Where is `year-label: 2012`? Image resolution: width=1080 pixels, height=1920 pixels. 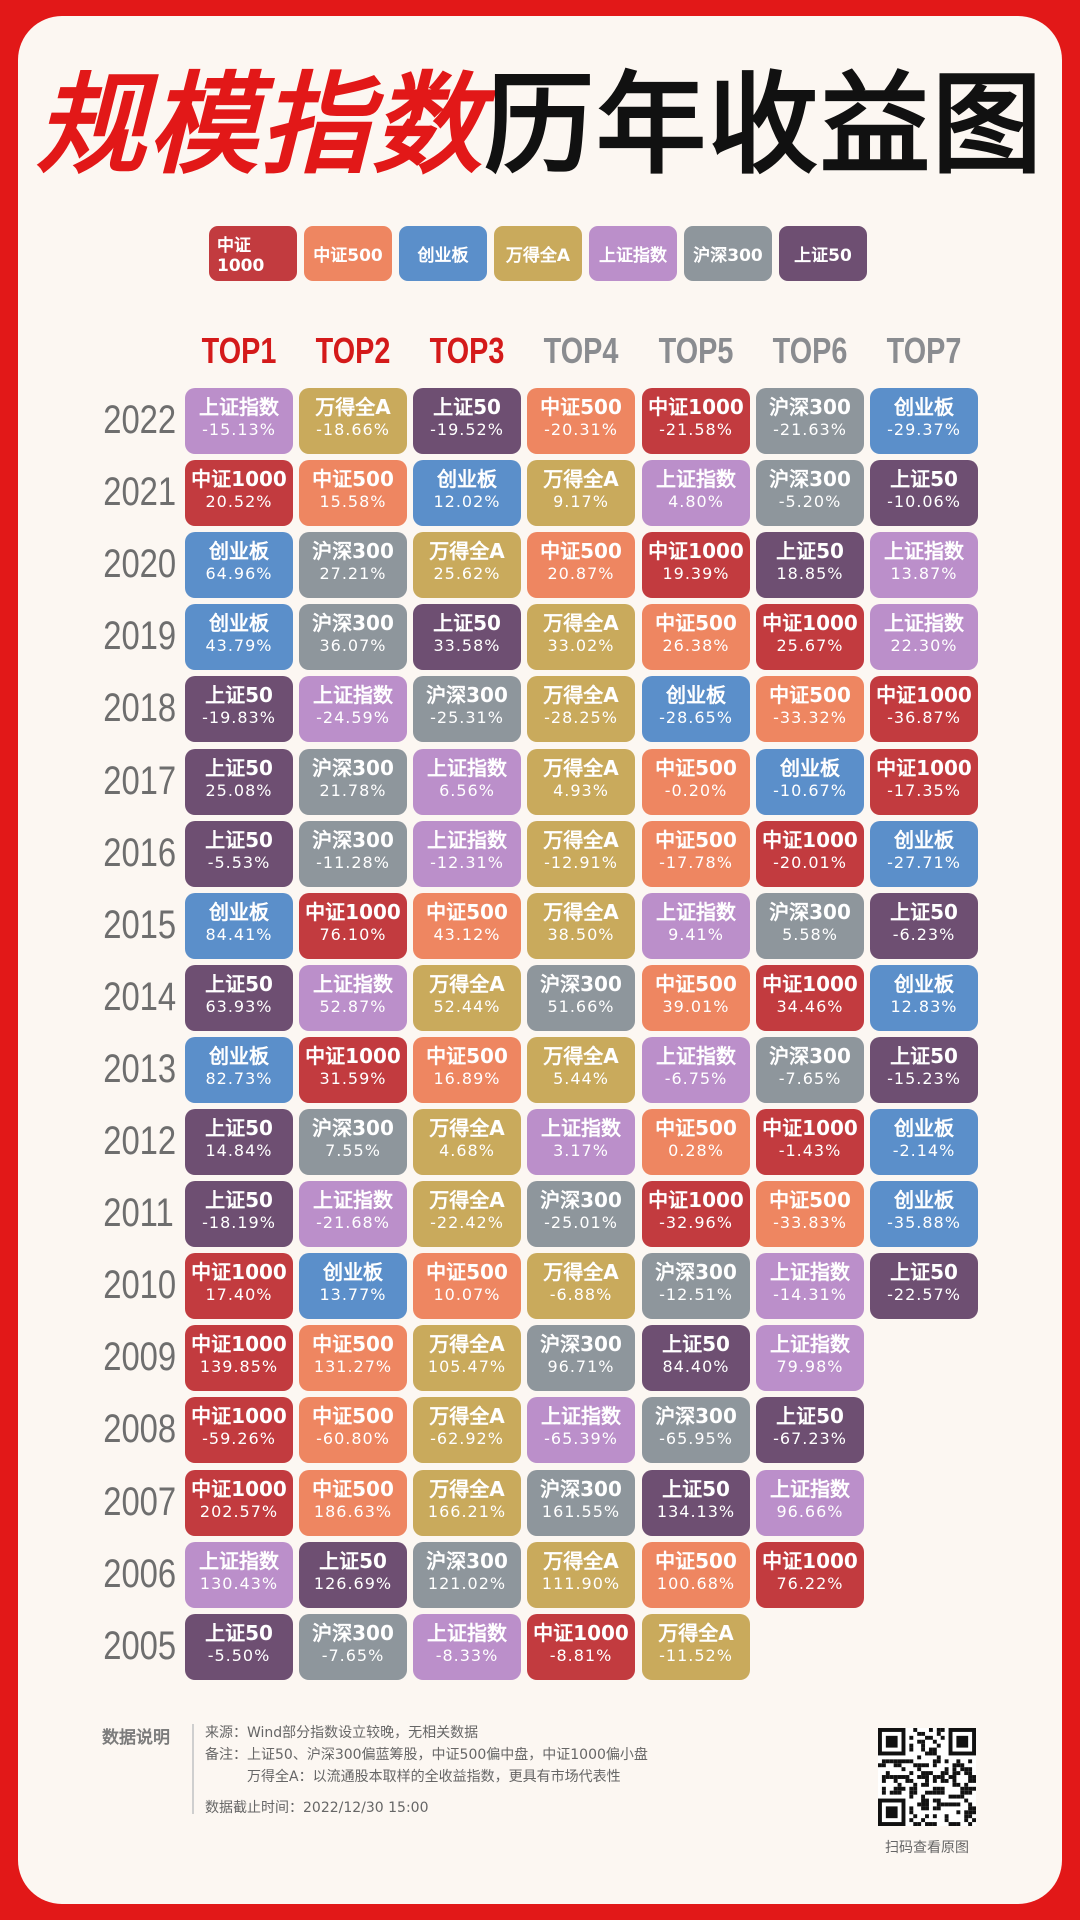
year-label: 2012 is located at coordinates (140, 1141).